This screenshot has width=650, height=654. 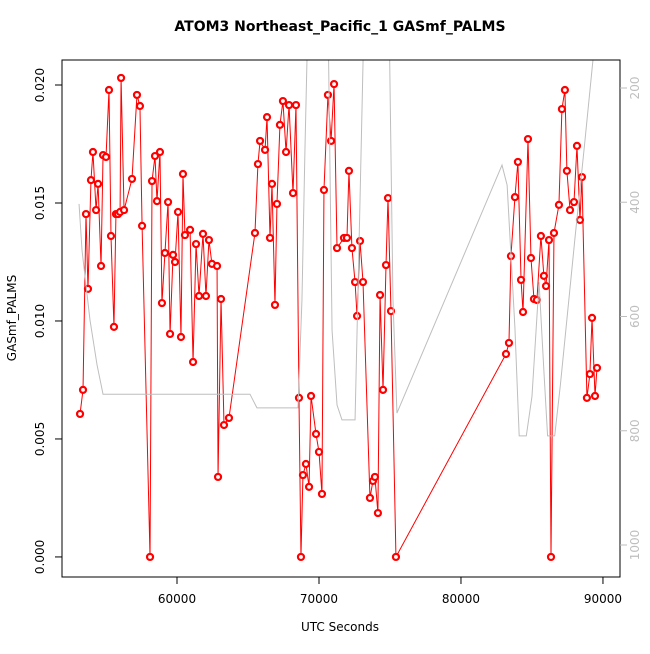 What do you see at coordinates (603, 599) in the screenshot?
I see `x-tick-label: 90000` at bounding box center [603, 599].